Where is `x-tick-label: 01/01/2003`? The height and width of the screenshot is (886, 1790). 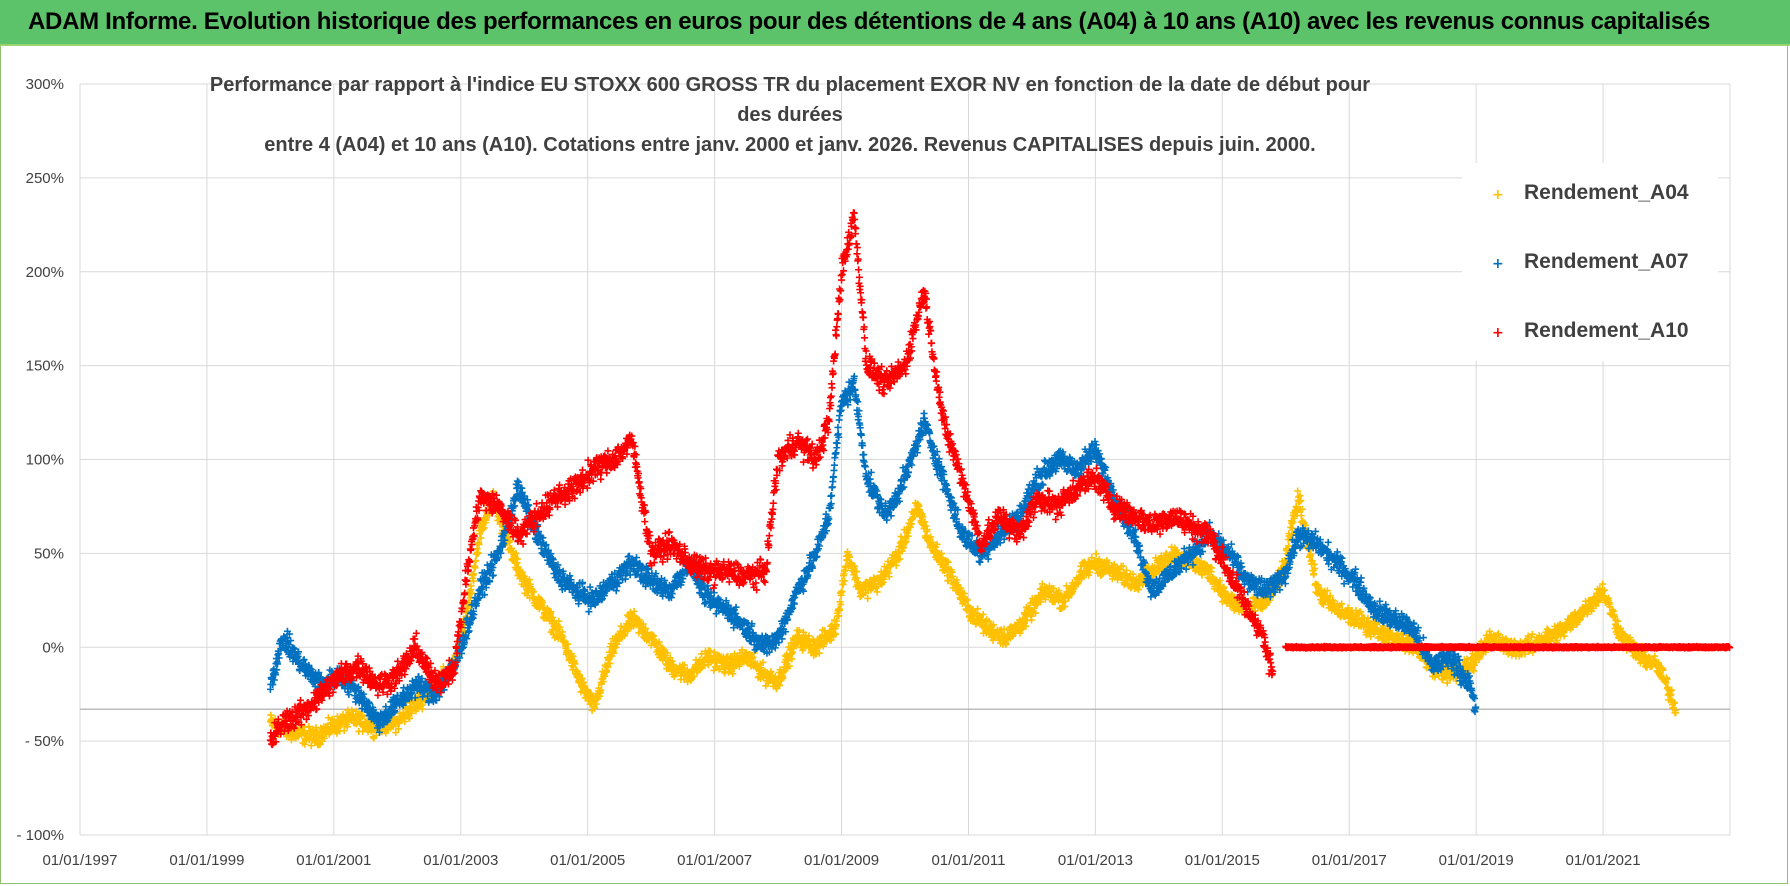
x-tick-label: 01/01/2003 is located at coordinates (460, 860).